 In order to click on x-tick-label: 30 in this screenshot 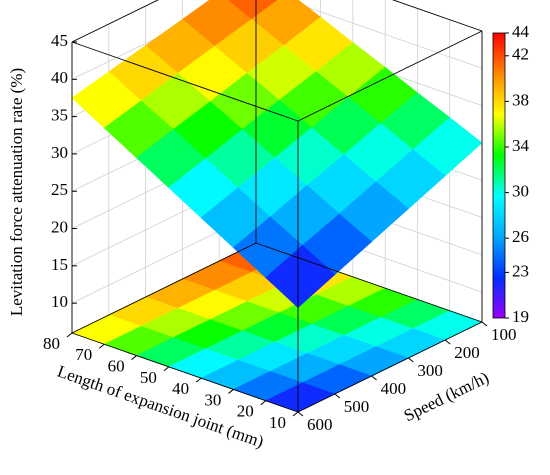, I will do `click(212, 399)`.